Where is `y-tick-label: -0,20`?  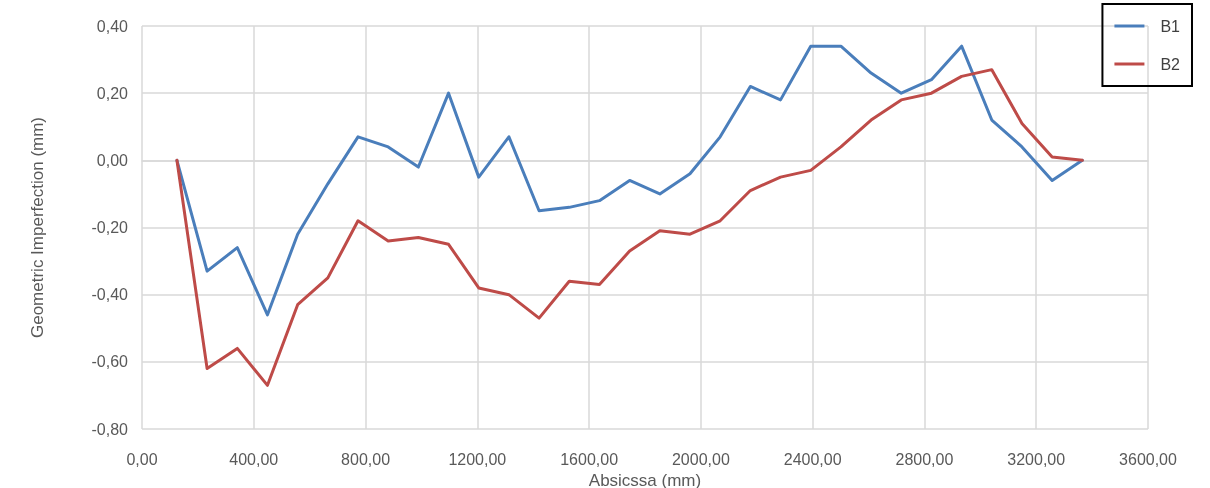 y-tick-label: -0,20 is located at coordinates (110, 227).